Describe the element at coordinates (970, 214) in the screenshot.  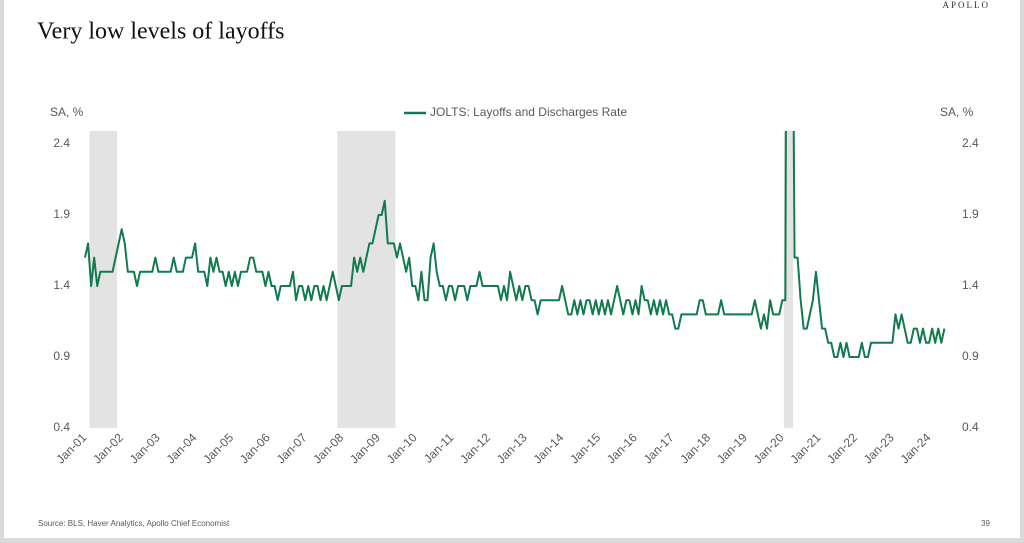
I see `y2-tick-label: 1.9` at that location.